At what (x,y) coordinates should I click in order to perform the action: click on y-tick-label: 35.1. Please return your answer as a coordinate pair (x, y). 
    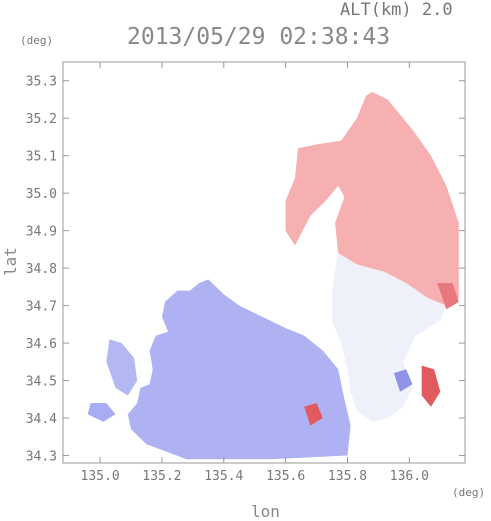
    Looking at the image, I should click on (41, 157).